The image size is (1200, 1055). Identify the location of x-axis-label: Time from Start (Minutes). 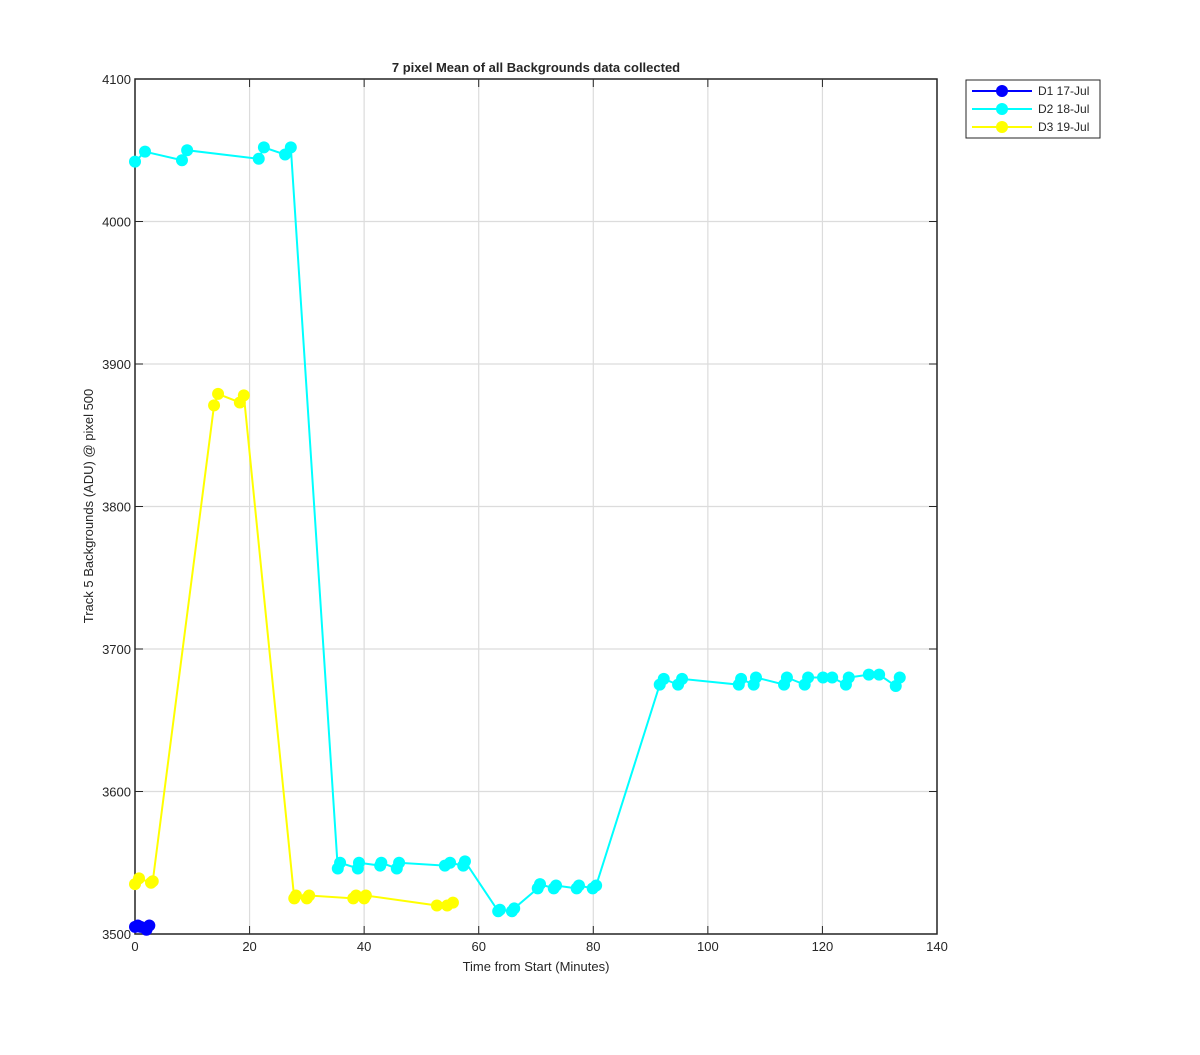
(536, 966).